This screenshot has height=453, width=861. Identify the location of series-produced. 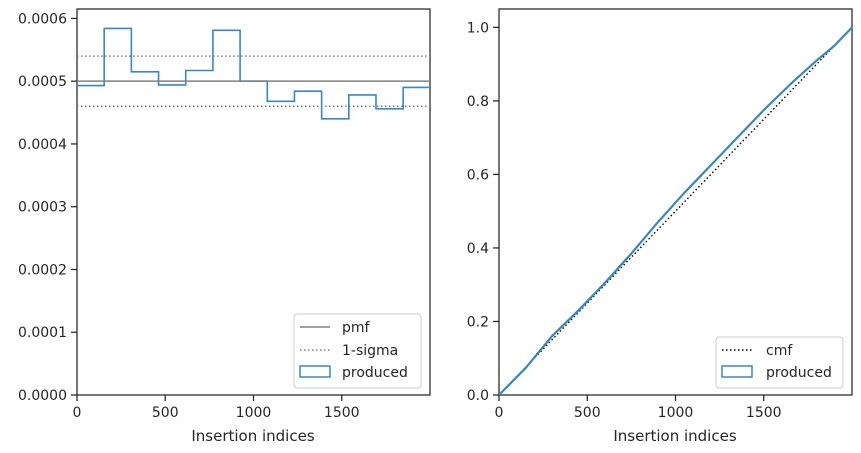
(253, 73).